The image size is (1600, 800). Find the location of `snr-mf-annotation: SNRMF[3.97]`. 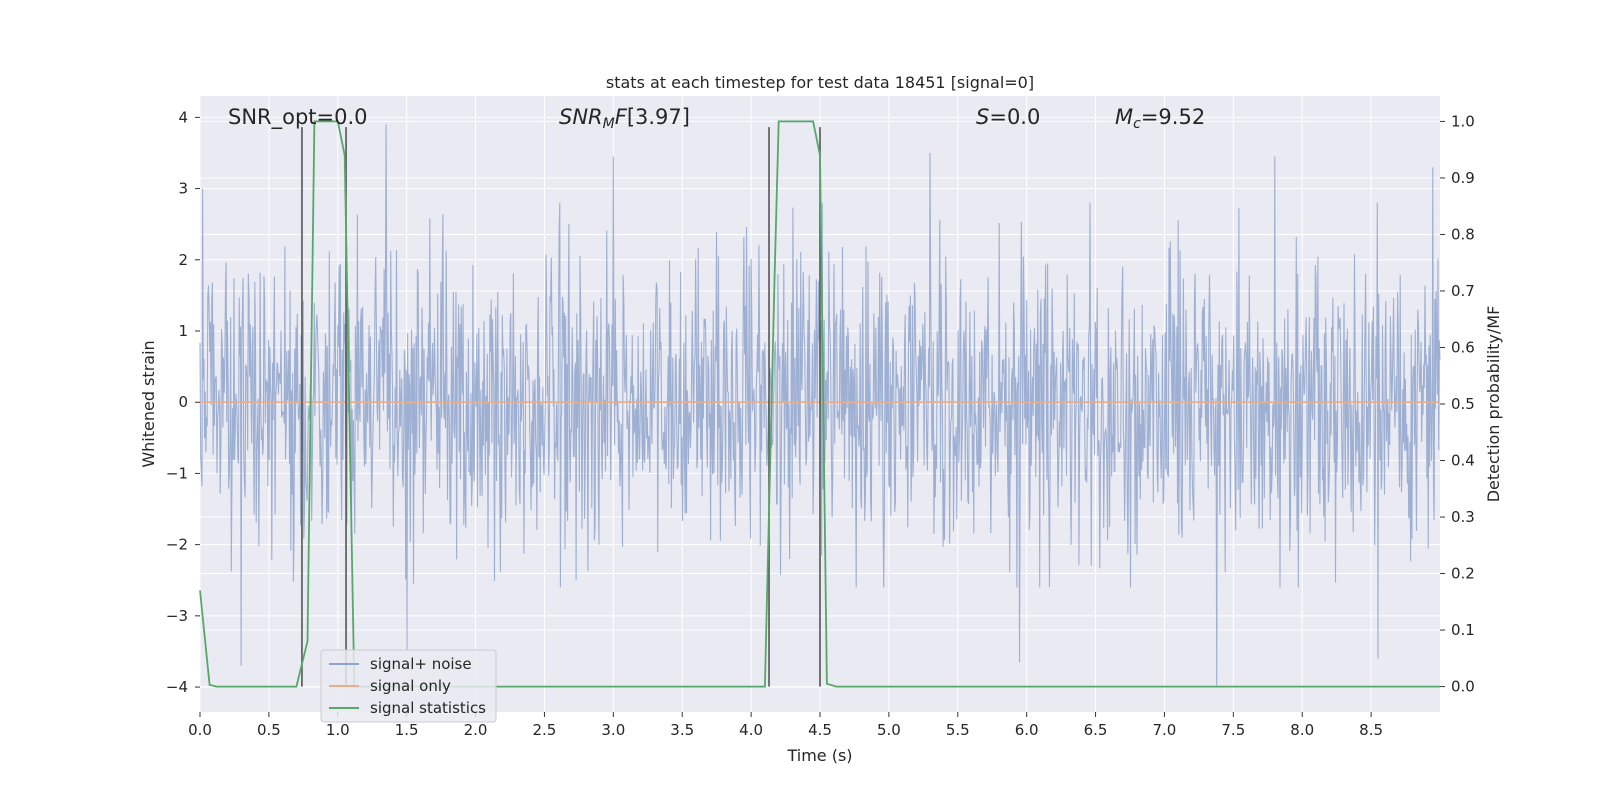

snr-mf-annotation: SNRMF[3.97] is located at coordinates (624, 118).